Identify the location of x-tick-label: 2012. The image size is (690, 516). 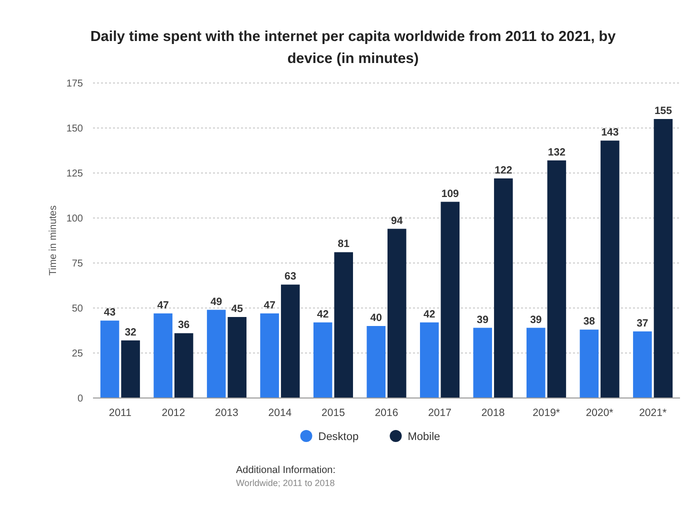
(174, 413).